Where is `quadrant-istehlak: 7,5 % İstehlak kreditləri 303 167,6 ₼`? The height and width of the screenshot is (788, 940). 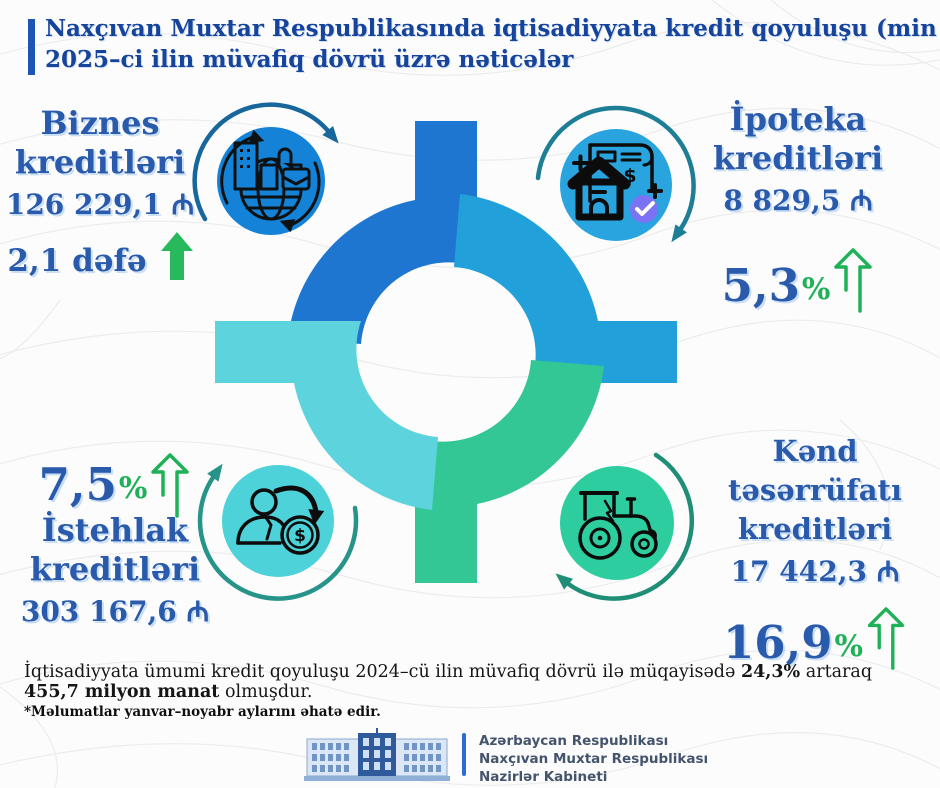
quadrant-istehlak: 7,5 % İstehlak kreditləri 303 167,6 ₼ is located at coordinates (115, 536).